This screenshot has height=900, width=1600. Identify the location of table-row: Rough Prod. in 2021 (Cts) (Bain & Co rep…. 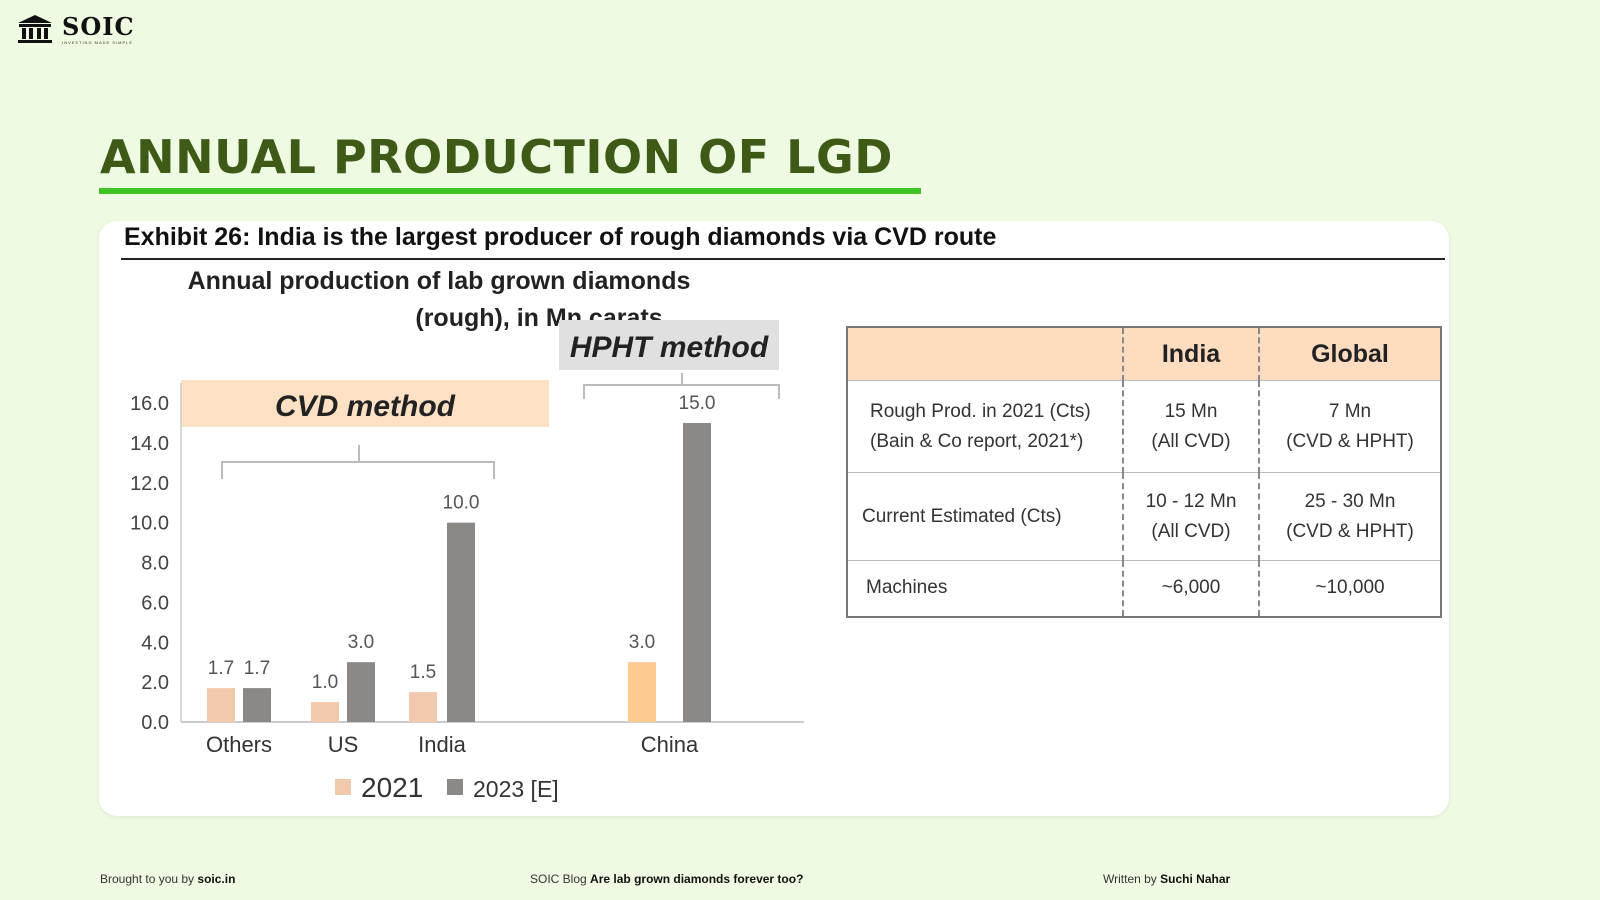
(1144, 426).